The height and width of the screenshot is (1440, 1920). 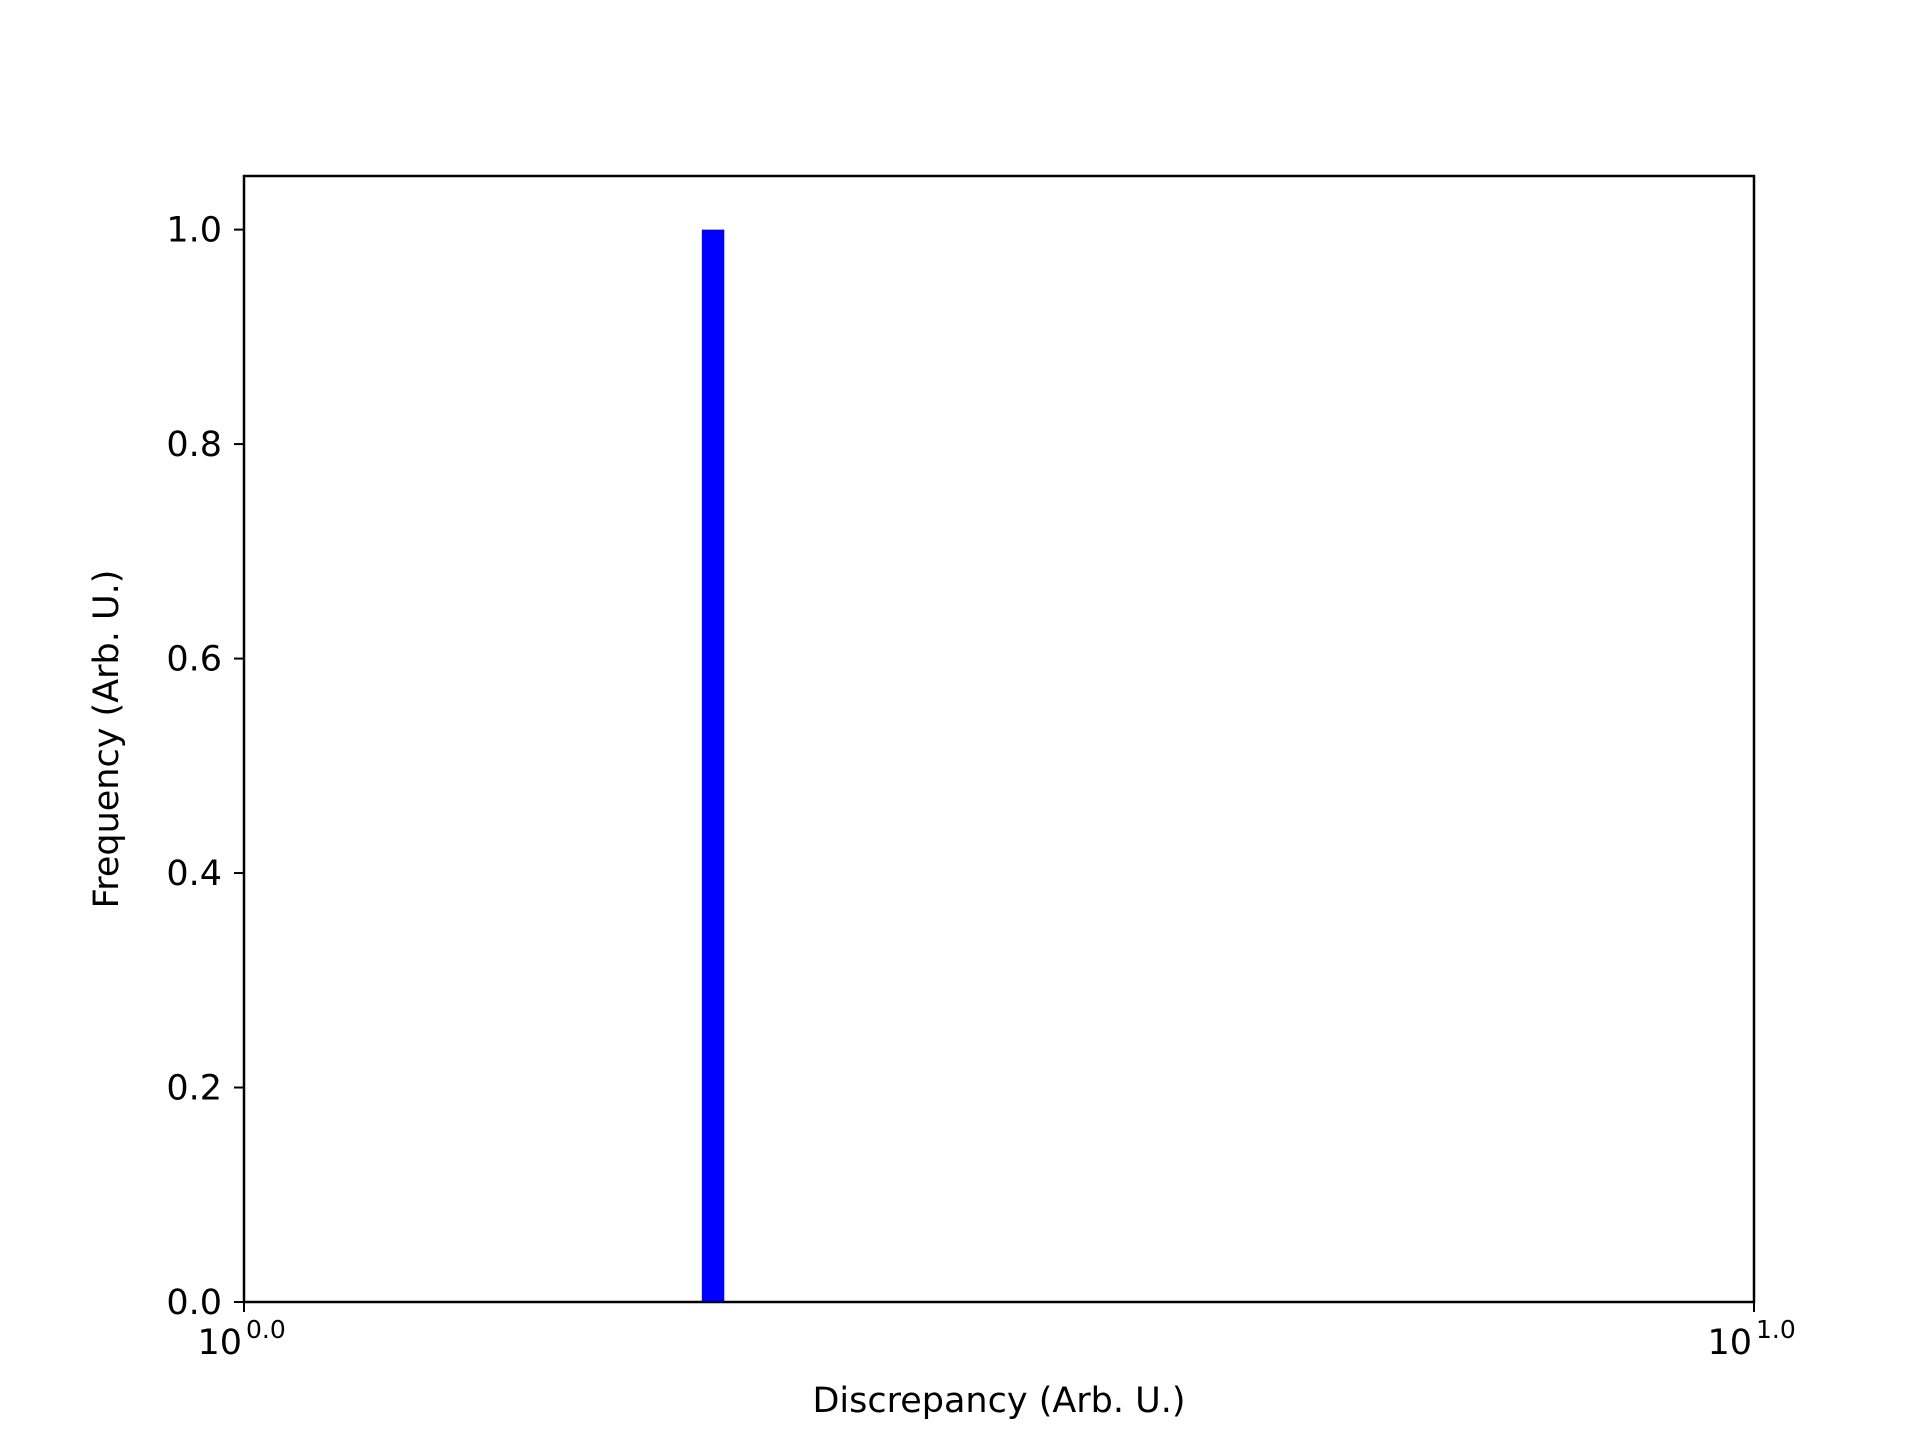 I want to click on y-tick-label: 0.0, so click(x=194, y=1303).